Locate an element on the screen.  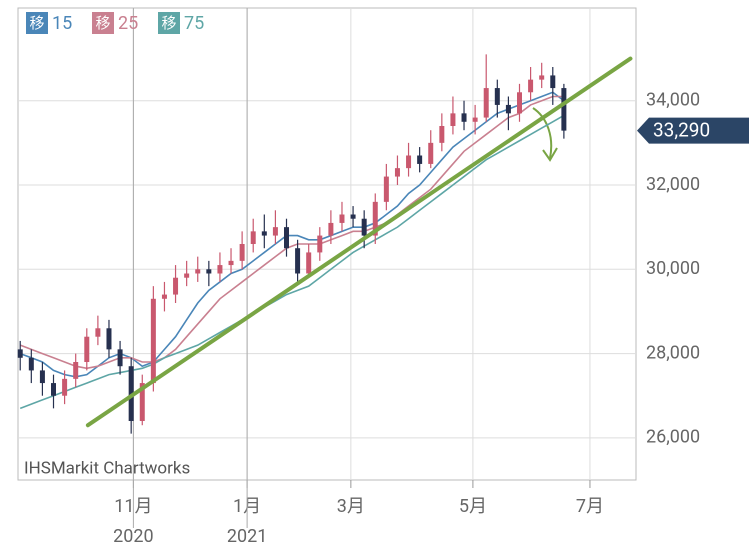
y-tick-label: 32,000 is located at coordinates (673, 184).